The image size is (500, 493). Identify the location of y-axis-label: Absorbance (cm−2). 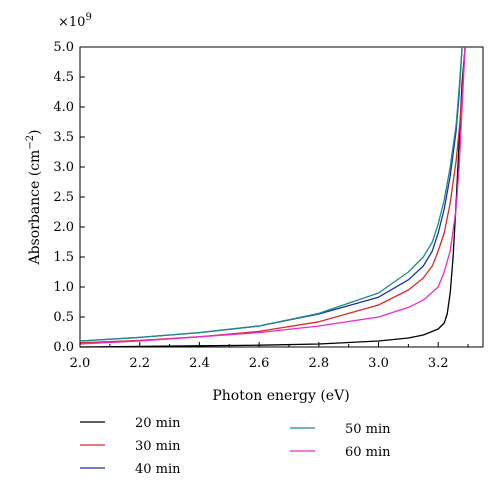
(34, 197).